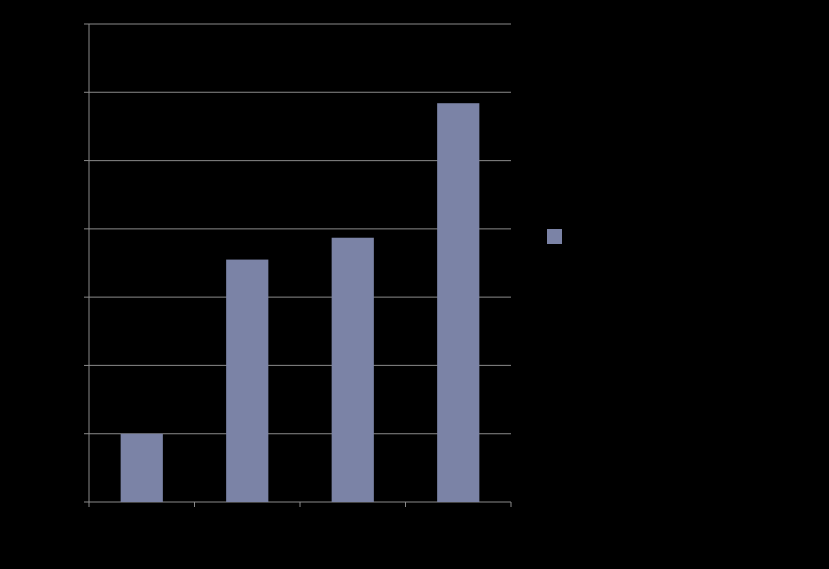 The width and height of the screenshot is (829, 569). Describe the element at coordinates (75, 296) in the screenshot. I see `y-tick-label: 3` at that location.